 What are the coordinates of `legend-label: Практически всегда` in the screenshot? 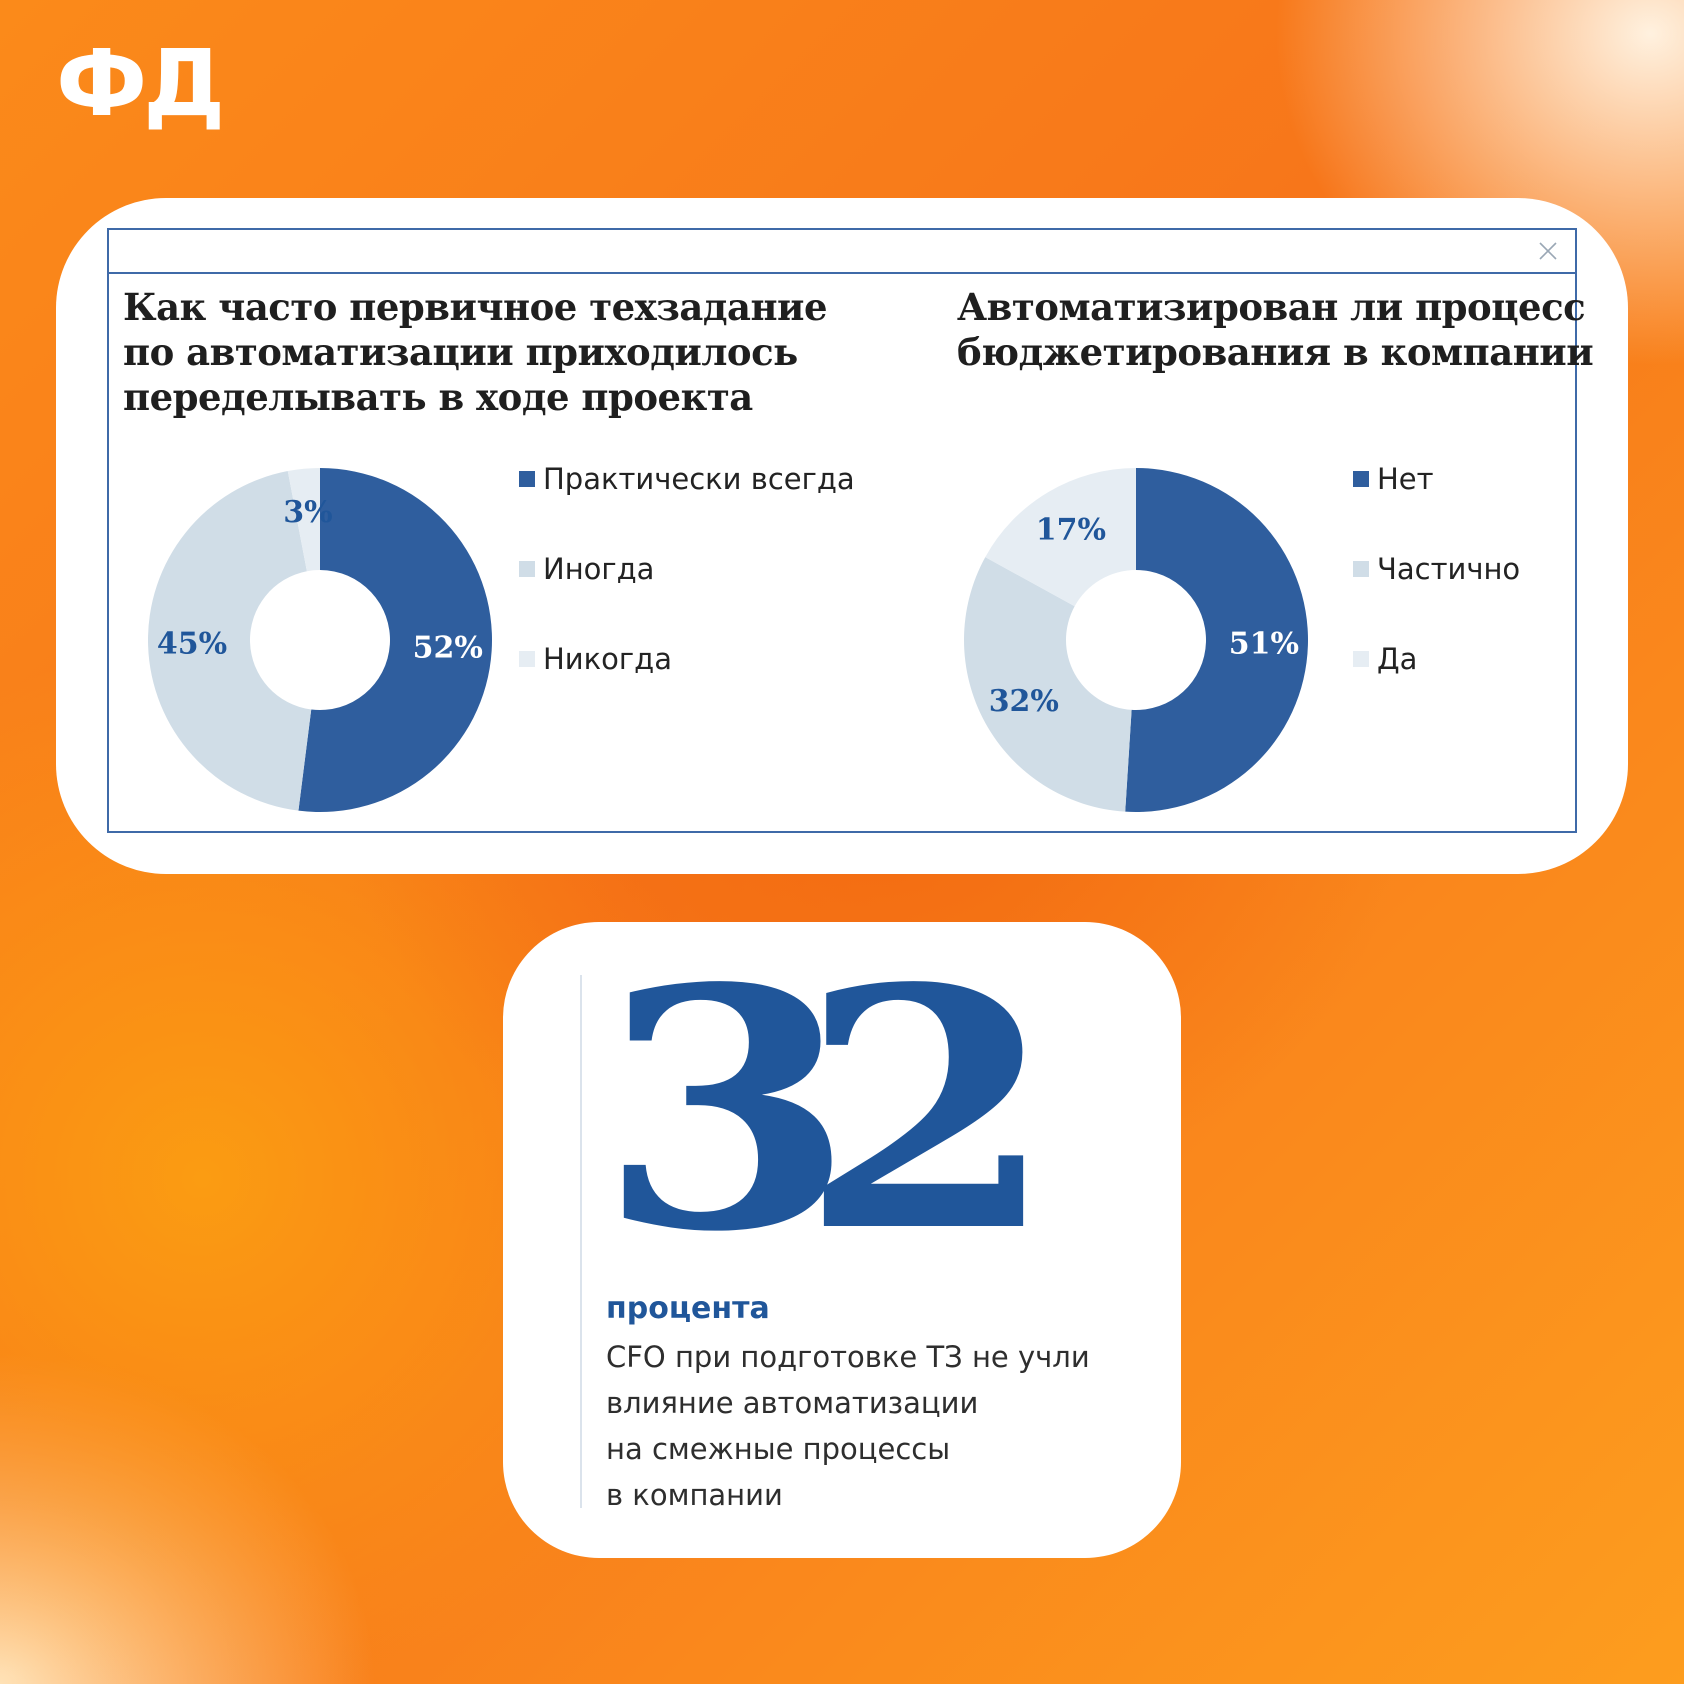 It's located at (699, 479).